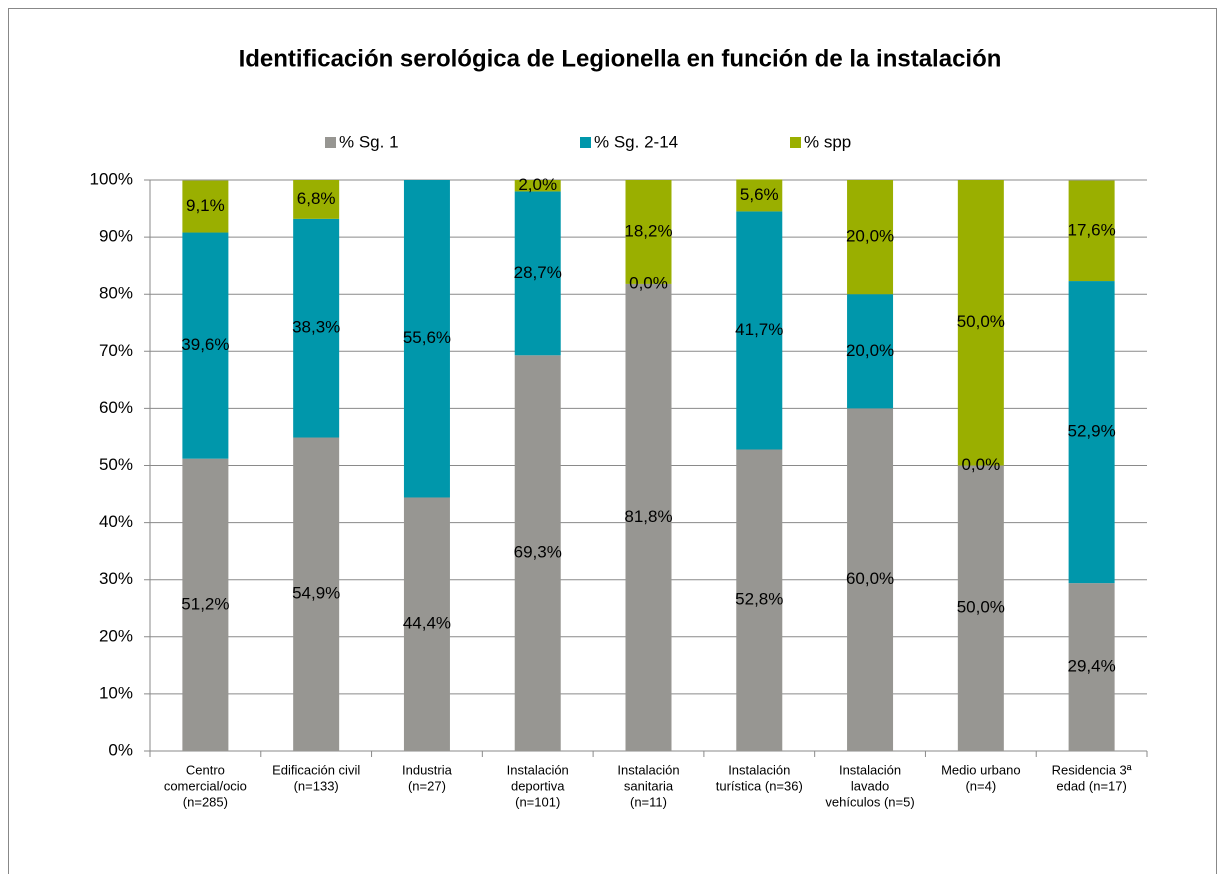  I want to click on x-tick-label: Centro, so click(205, 769).